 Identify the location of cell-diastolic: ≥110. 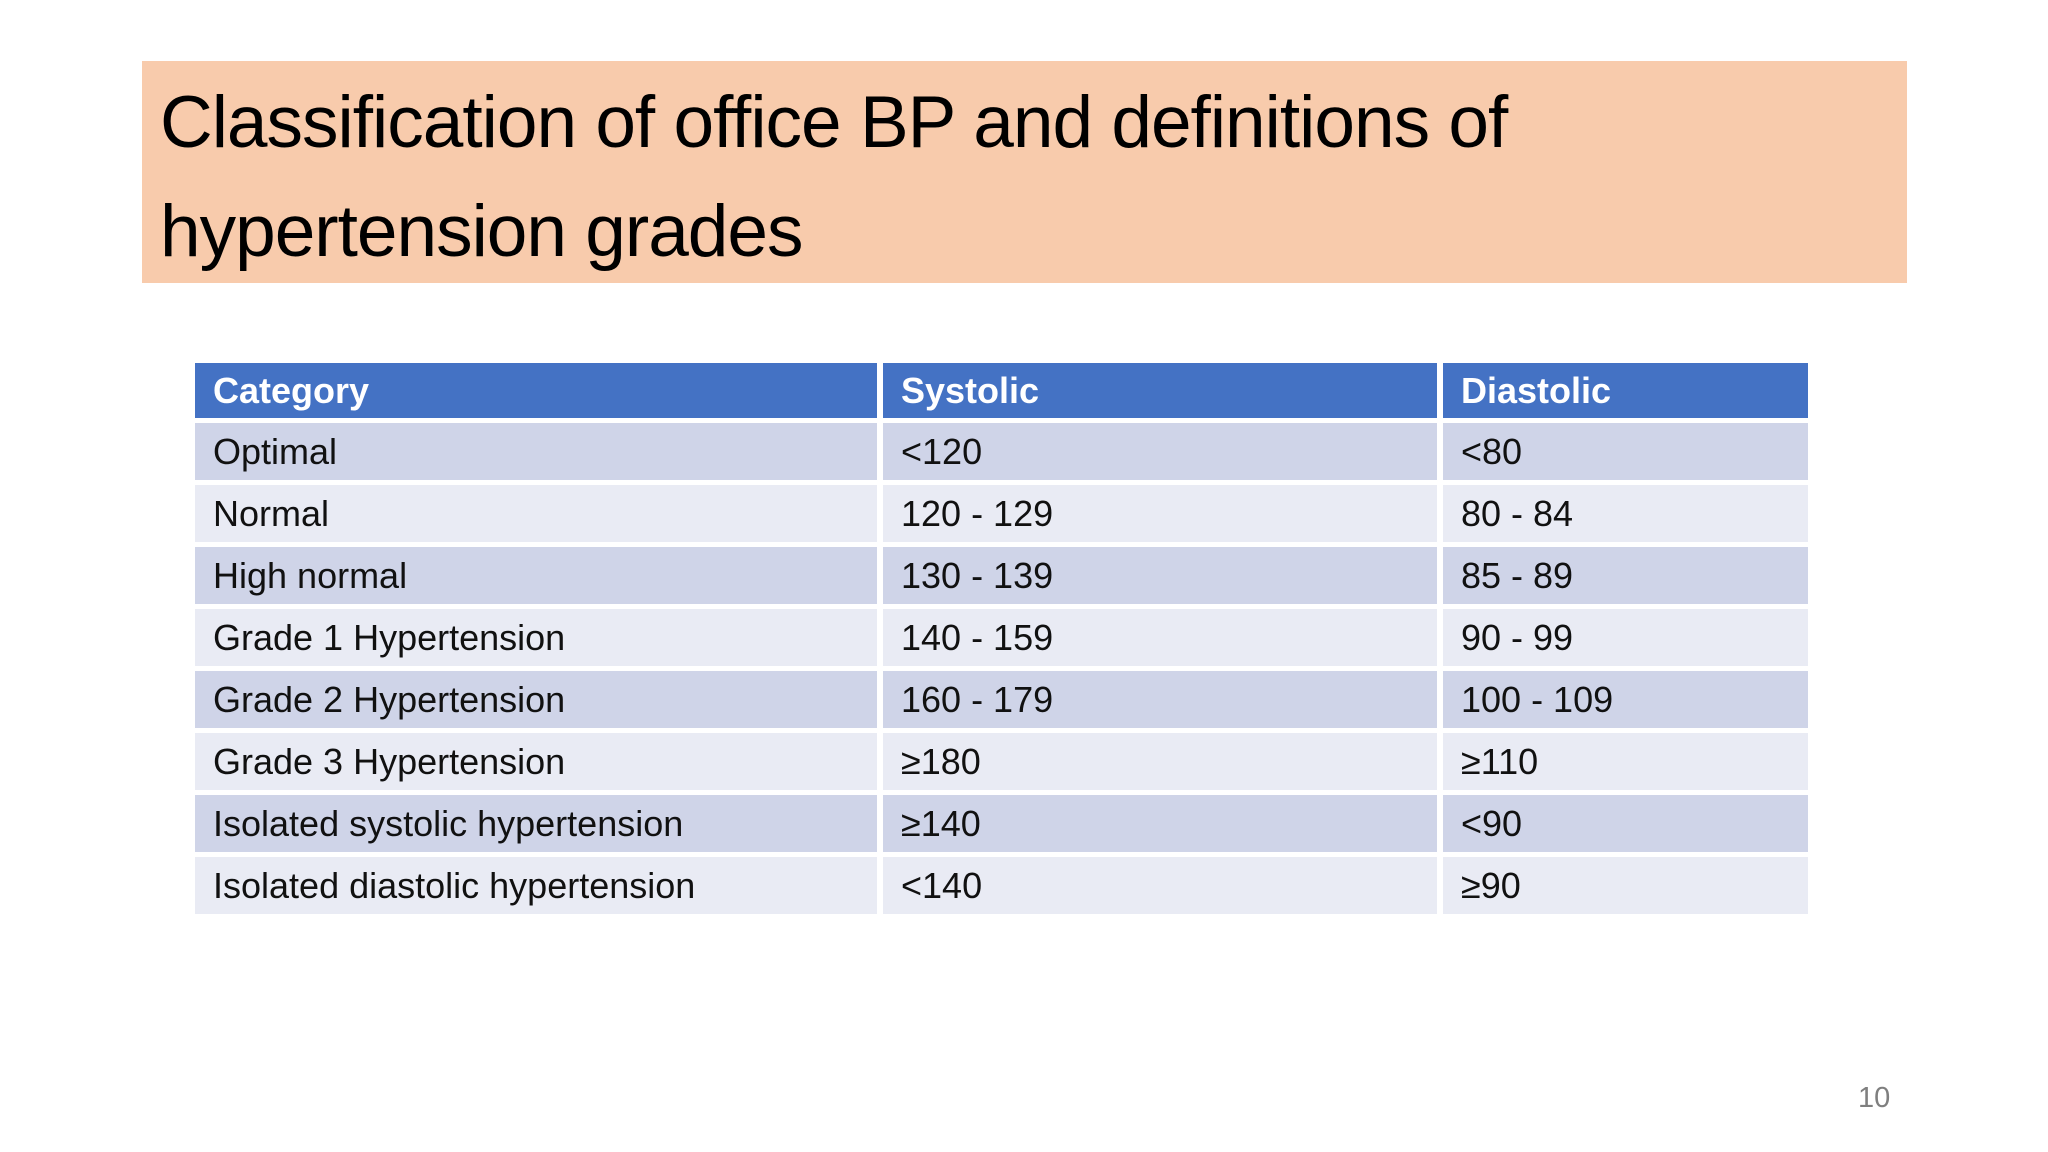
(1625, 764).